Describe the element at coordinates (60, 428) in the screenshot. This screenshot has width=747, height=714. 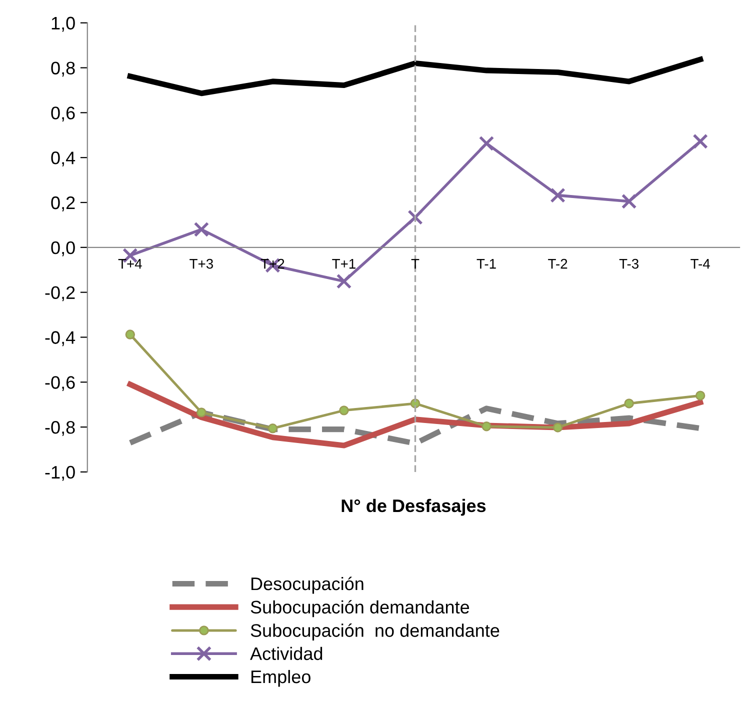
I see `y-tick-label: -0,8` at that location.